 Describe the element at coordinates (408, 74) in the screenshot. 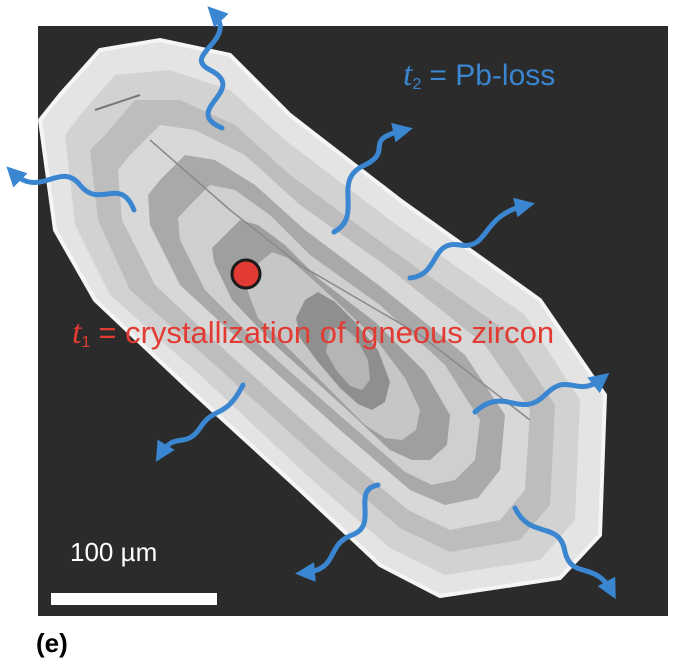

I see `t2-variable: t` at that location.